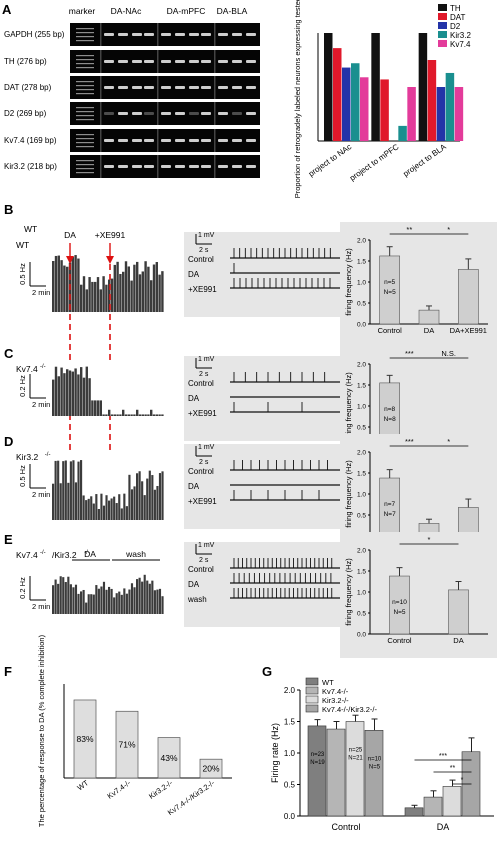 The width and height of the screenshot is (497, 850). Describe the element at coordinates (41, 494) in the screenshot. I see `scale-label-x: 2 min` at that location.